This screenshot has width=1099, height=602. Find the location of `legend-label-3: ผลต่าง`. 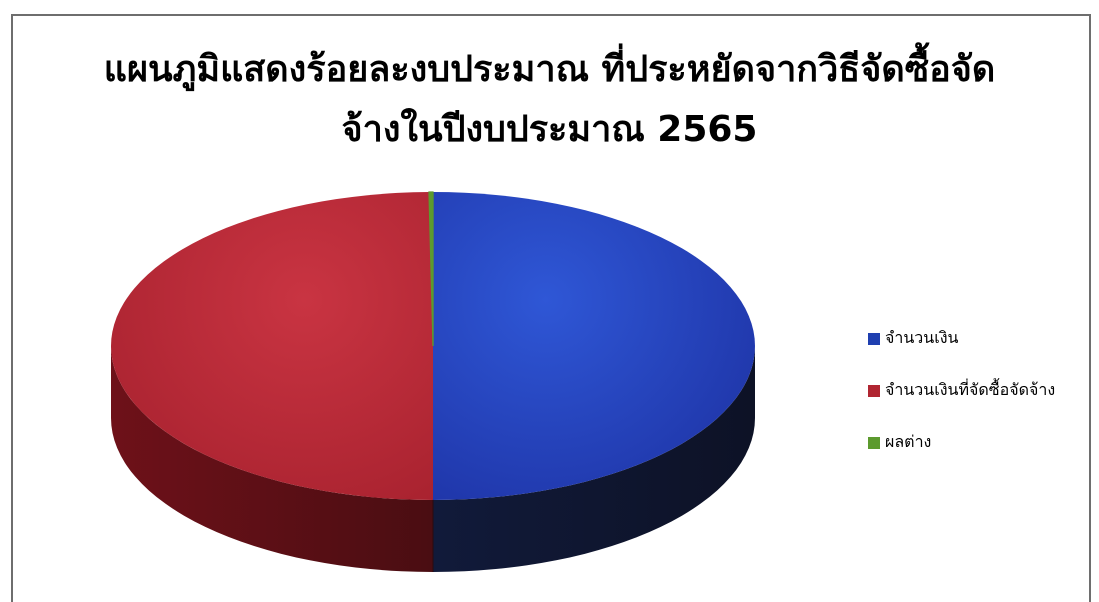

legend-label-3: ผลต่าง is located at coordinates (908, 441).